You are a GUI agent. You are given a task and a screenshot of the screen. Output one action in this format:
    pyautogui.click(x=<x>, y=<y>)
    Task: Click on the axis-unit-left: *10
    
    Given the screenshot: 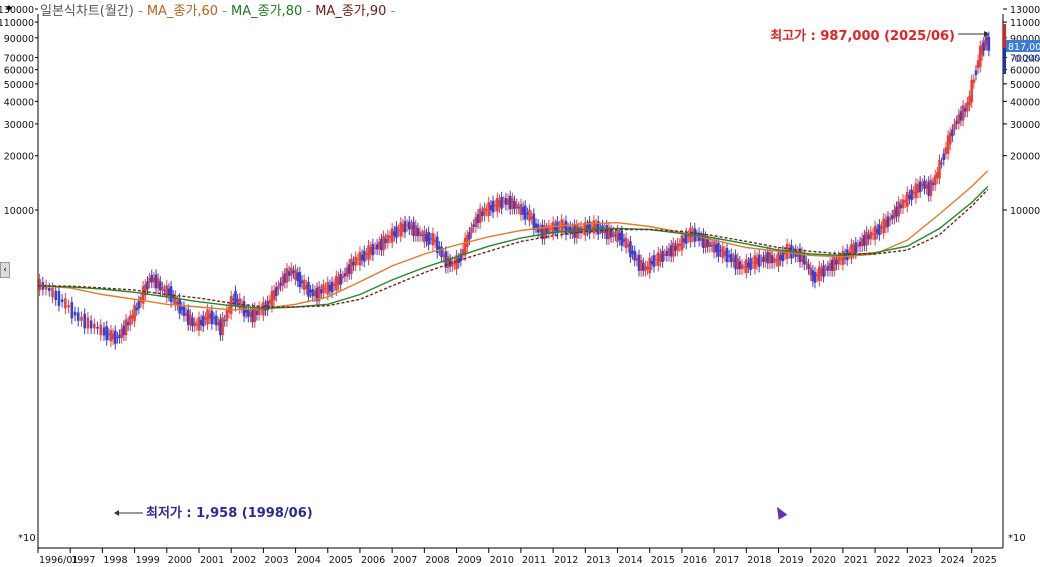 What is the action you would take?
    pyautogui.click(x=27, y=538)
    